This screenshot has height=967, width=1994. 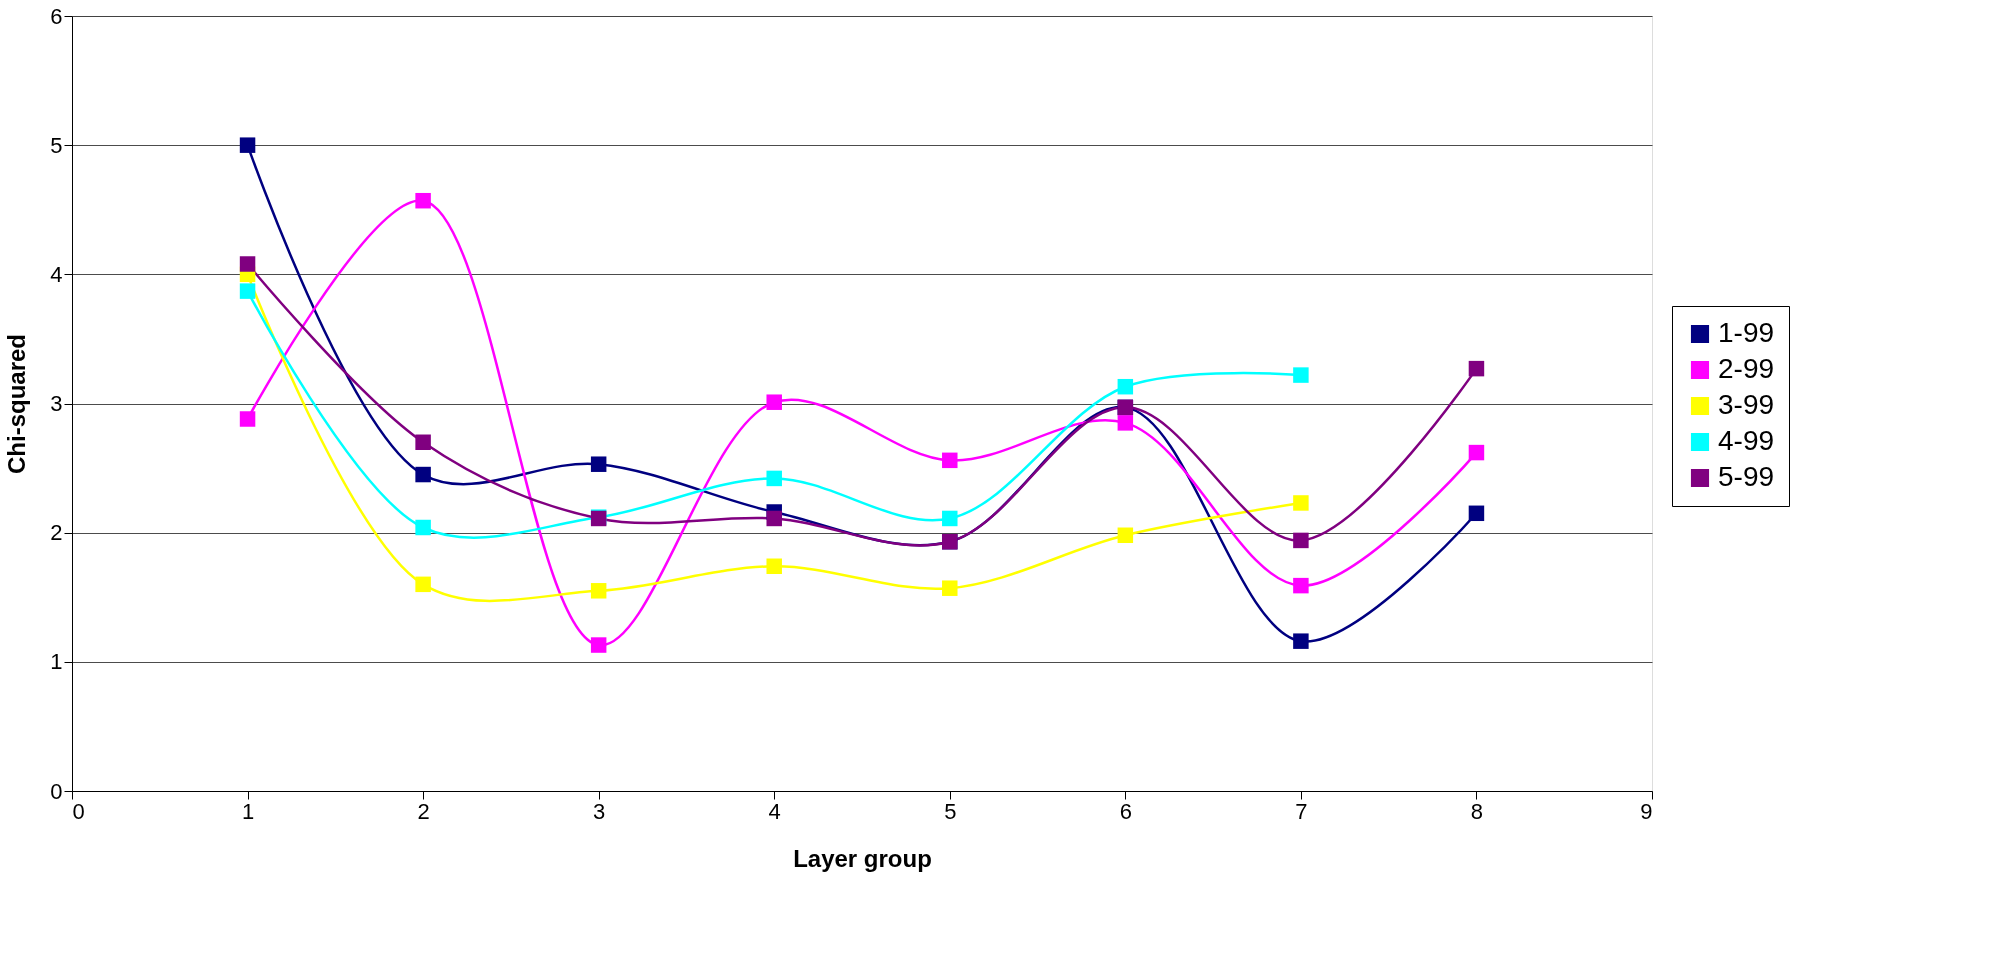 I want to click on legend-label: 2-99, so click(x=1746, y=368).